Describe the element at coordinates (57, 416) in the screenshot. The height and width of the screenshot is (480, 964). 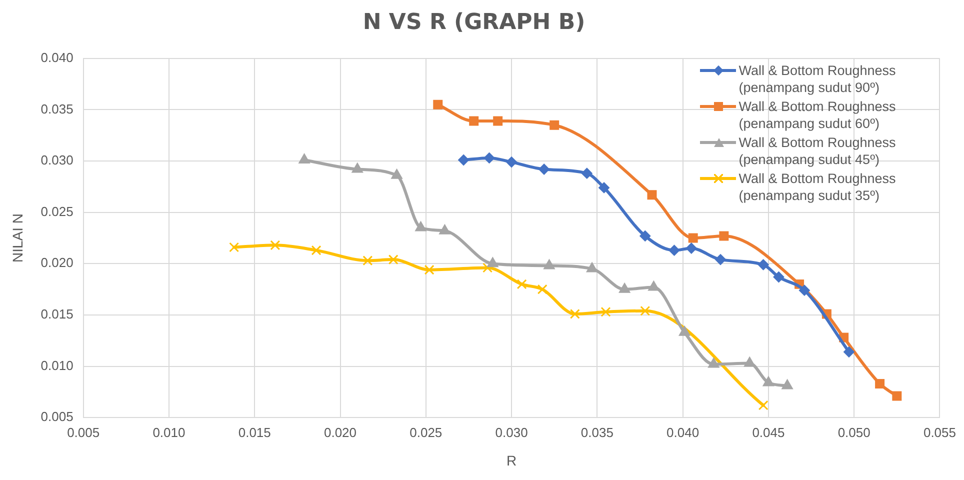
I see `y-tick-label: 0.005` at that location.